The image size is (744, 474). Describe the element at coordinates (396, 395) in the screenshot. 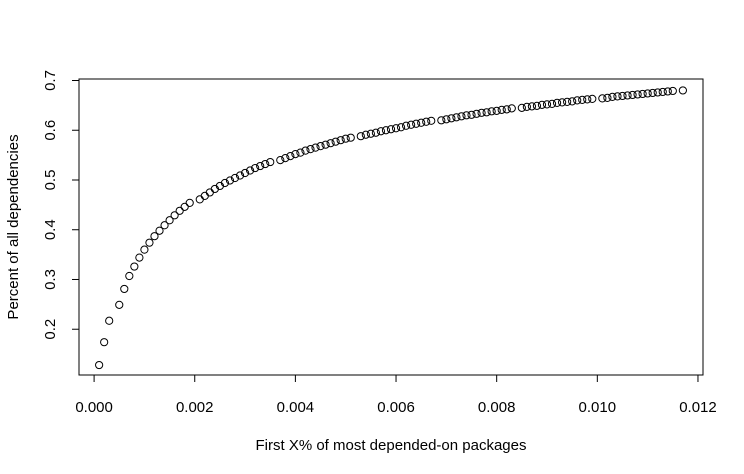

I see `x-axis: 0.000 0.002 0.004 0.006 0.008 0.010 0.012` at that location.